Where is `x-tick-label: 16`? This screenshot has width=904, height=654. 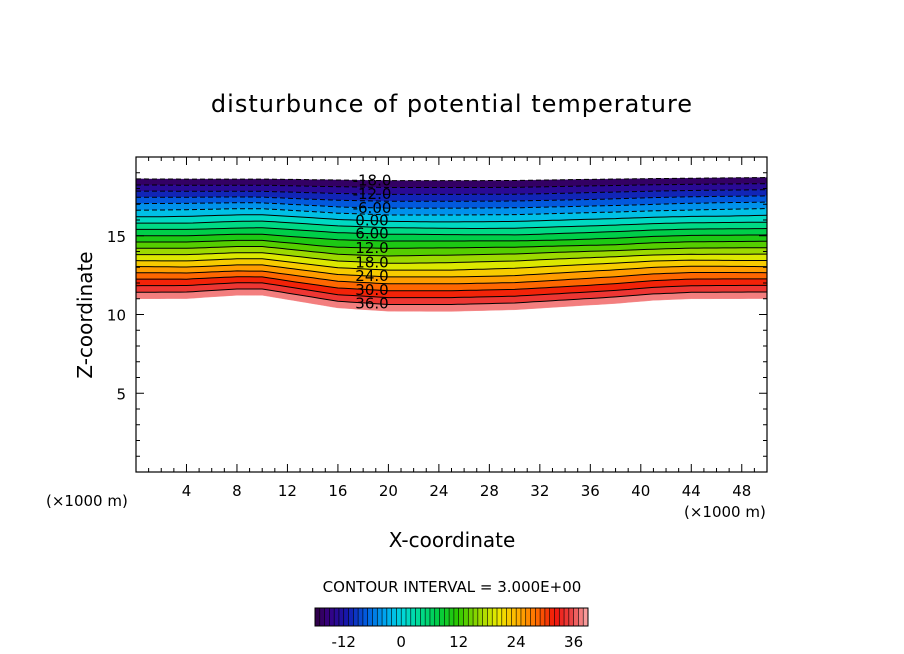
x-tick-label: 16 is located at coordinates (337, 491).